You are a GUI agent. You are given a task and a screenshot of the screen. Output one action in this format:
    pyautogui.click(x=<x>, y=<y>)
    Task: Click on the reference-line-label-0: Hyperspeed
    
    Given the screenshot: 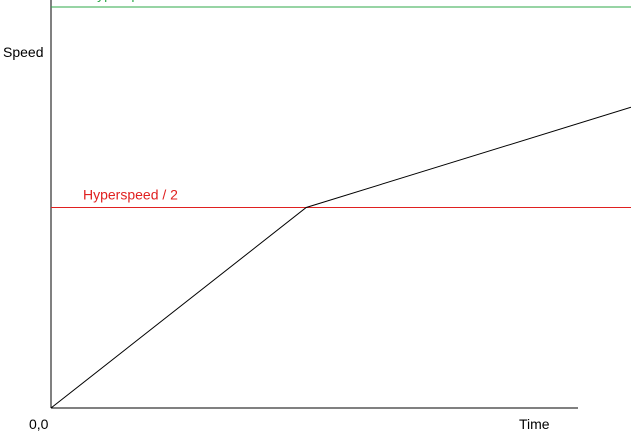 What is the action you would take?
    pyautogui.click(x=125, y=1)
    